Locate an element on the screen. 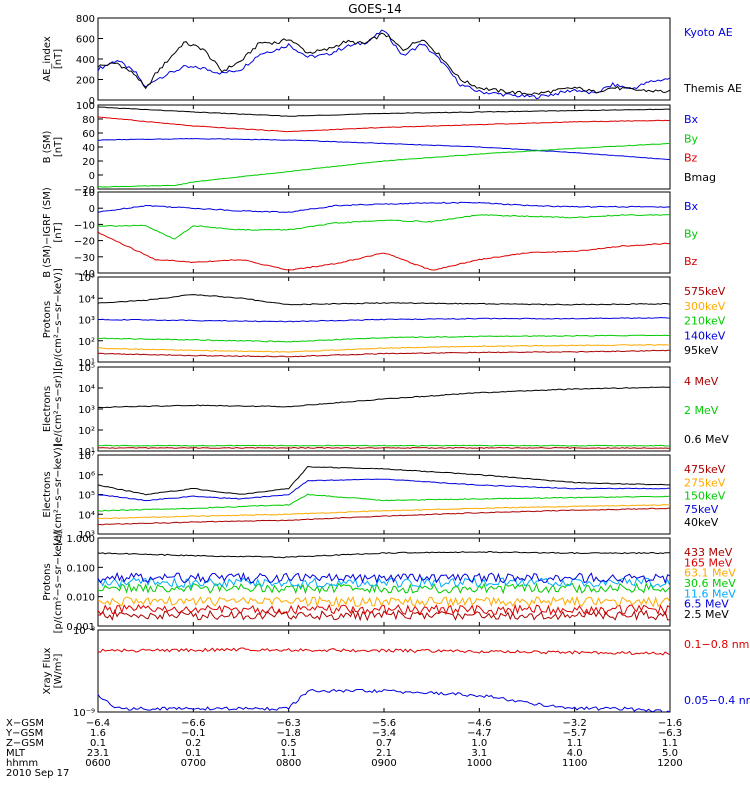 This screenshot has width=750, height=800. y-tick-label: 40 is located at coordinates (88, 148).